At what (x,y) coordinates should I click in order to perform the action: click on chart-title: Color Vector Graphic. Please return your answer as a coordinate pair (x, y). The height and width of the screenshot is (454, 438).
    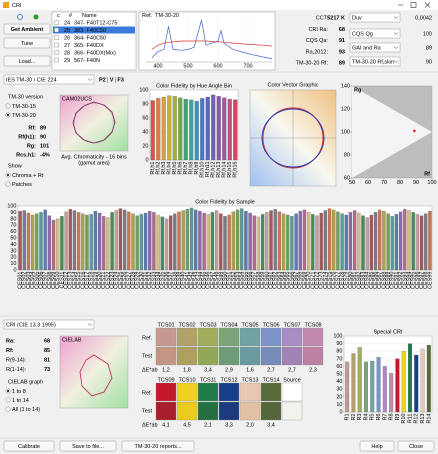
    Looking at the image, I should click on (292, 85).